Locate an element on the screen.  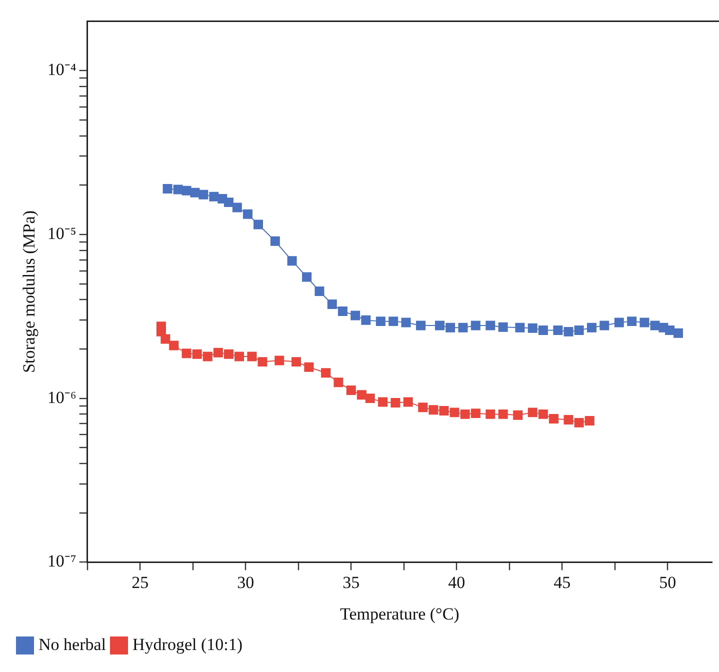
x-tick-label: 45 is located at coordinates (562, 582).